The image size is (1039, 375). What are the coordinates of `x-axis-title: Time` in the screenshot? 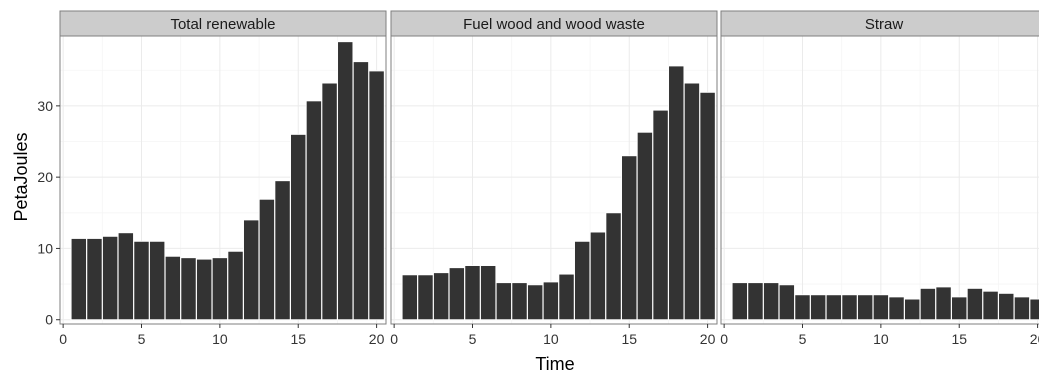 It's located at (554, 364).